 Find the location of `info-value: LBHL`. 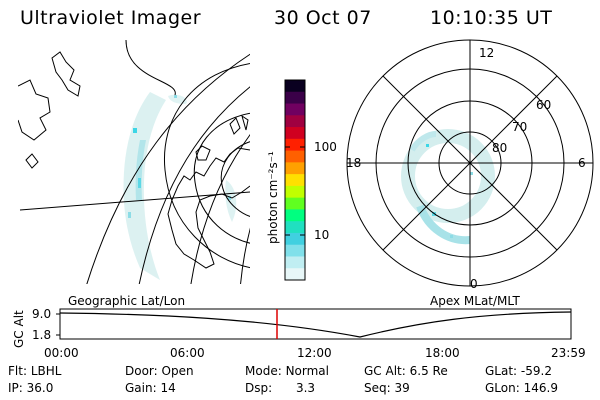

info-value: LBHL is located at coordinates (46, 371).